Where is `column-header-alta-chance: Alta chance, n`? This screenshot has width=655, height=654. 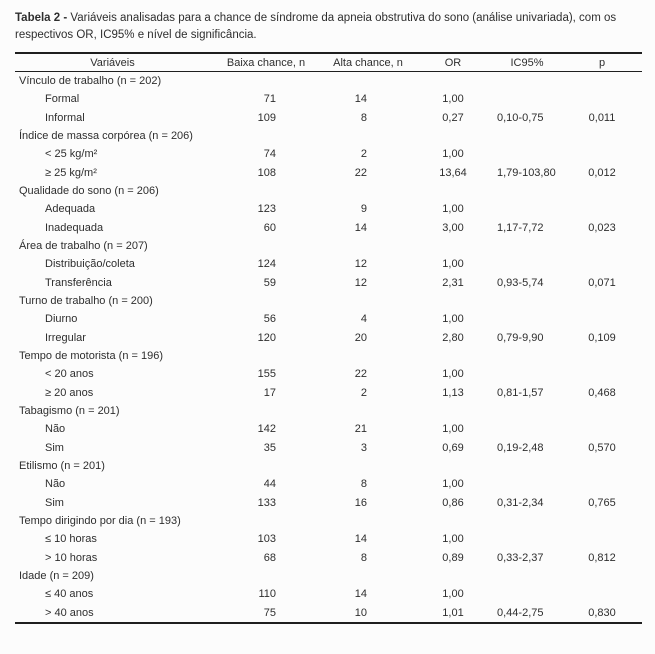 column-header-alta-chance: Alta chance, n is located at coordinates (368, 62).